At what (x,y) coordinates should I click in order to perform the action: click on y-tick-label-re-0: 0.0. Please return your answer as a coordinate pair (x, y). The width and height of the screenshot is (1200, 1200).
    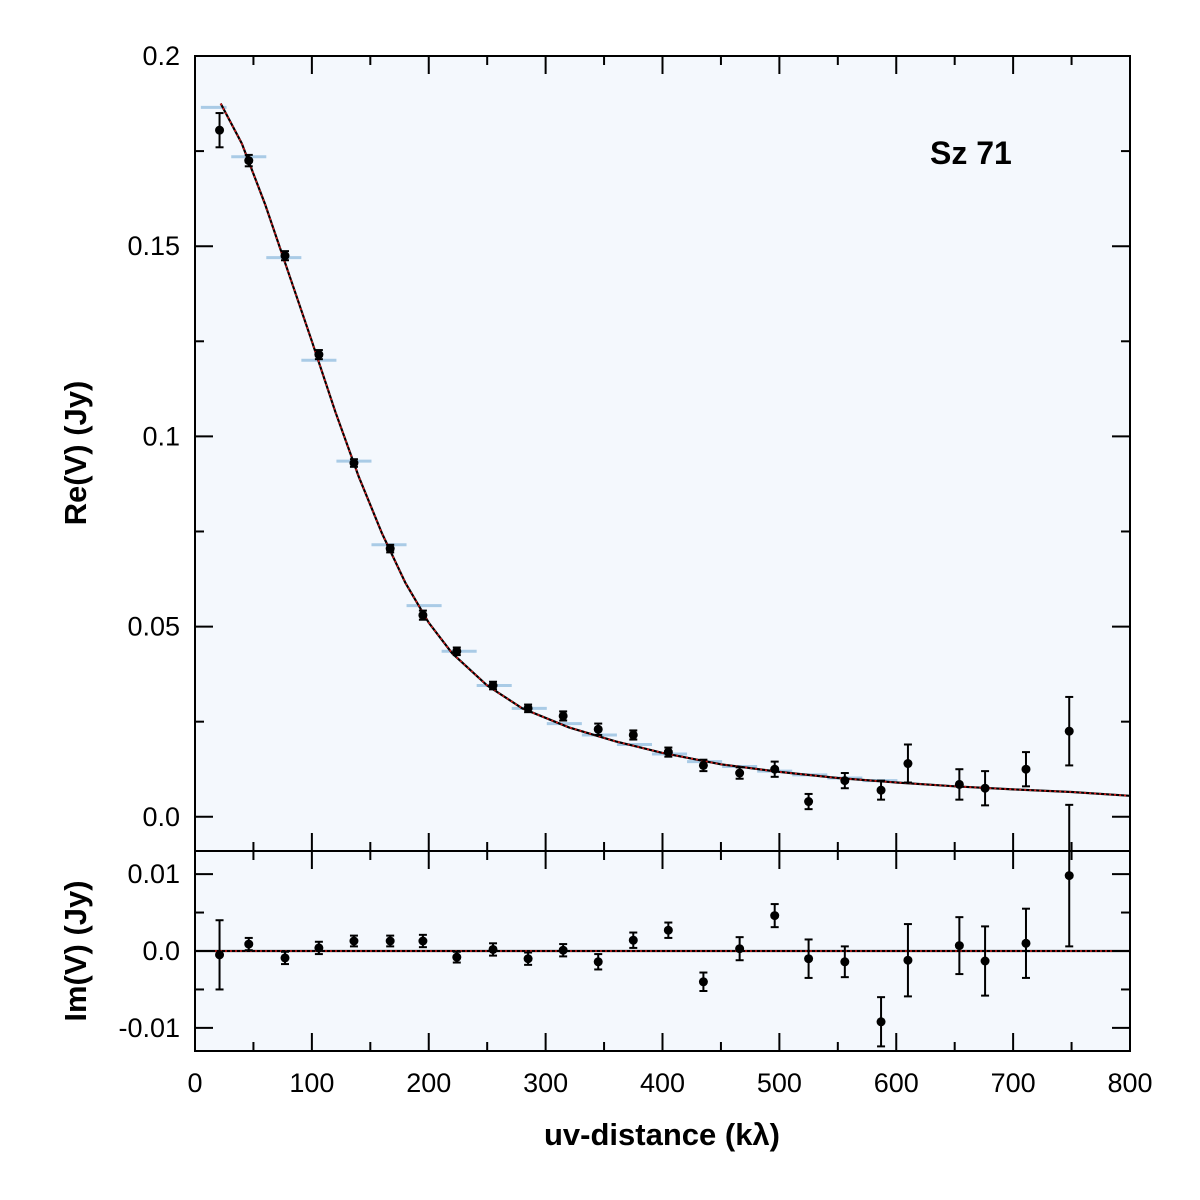
    Looking at the image, I should click on (161, 817).